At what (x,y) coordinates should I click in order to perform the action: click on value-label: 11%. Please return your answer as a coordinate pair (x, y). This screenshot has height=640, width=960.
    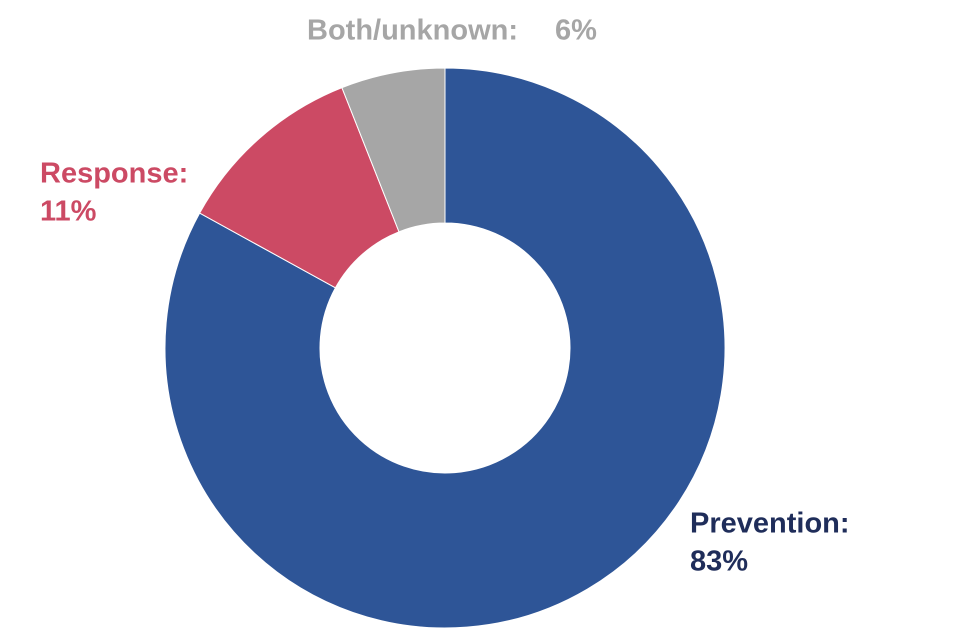
    Looking at the image, I should click on (68, 212).